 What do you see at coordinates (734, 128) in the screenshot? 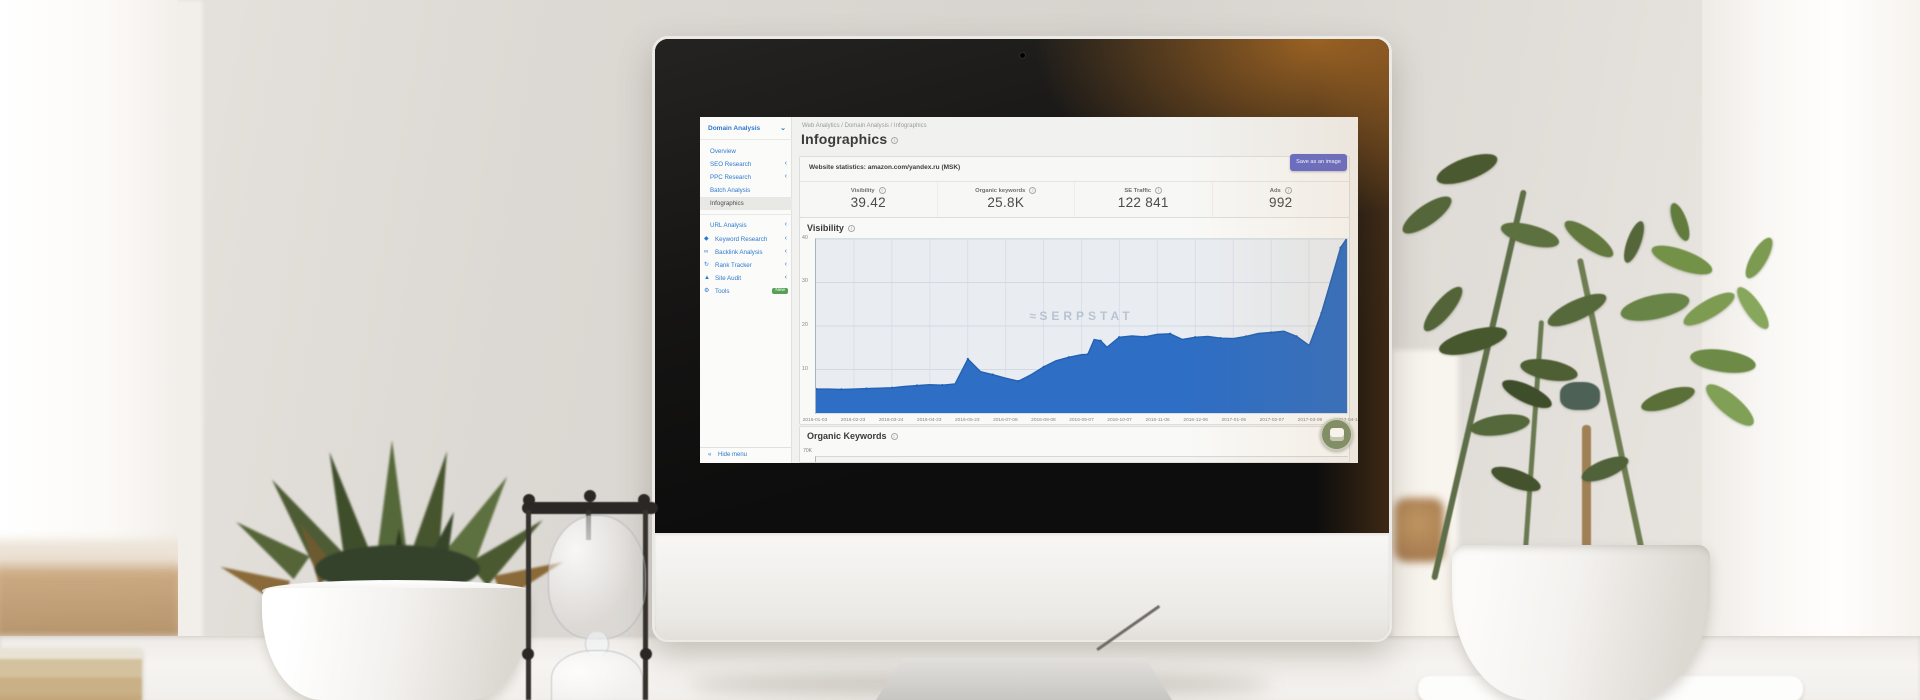
I see `section-label: Domain Analysis` at bounding box center [734, 128].